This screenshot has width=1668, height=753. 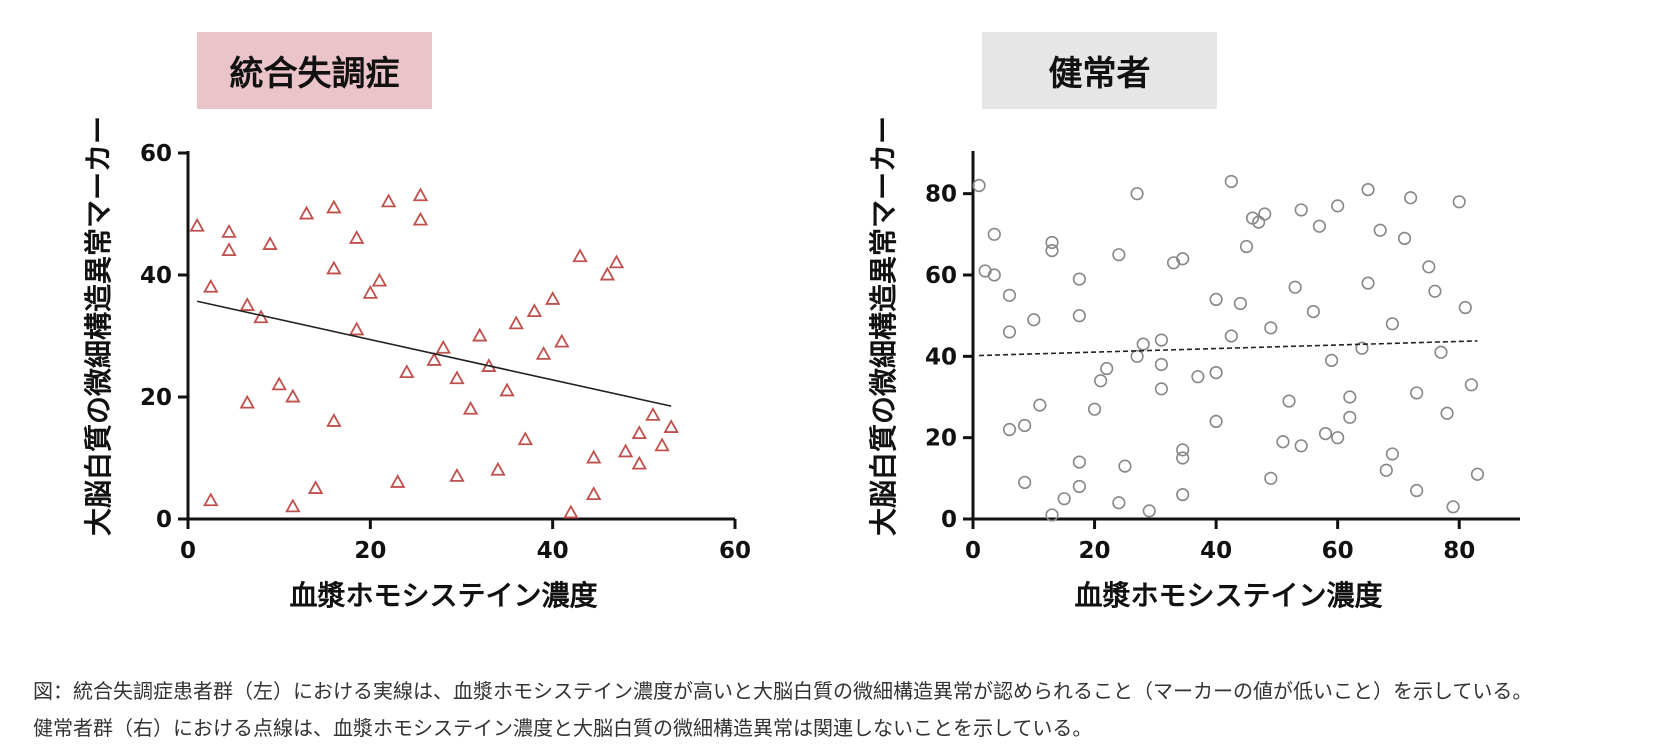 I want to click on right-fit-line, so click(x=1228, y=348).